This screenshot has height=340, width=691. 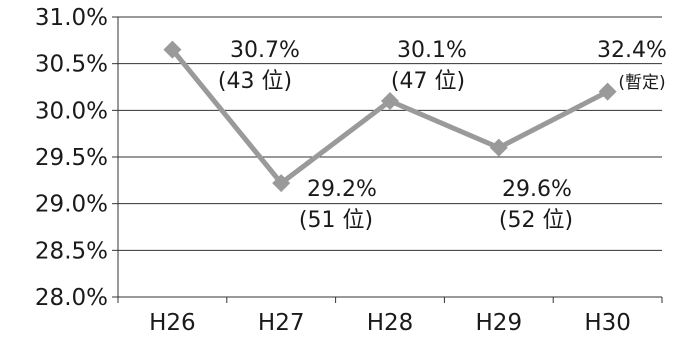 I want to click on y-tick-label: 30.5%, so click(x=71, y=65).